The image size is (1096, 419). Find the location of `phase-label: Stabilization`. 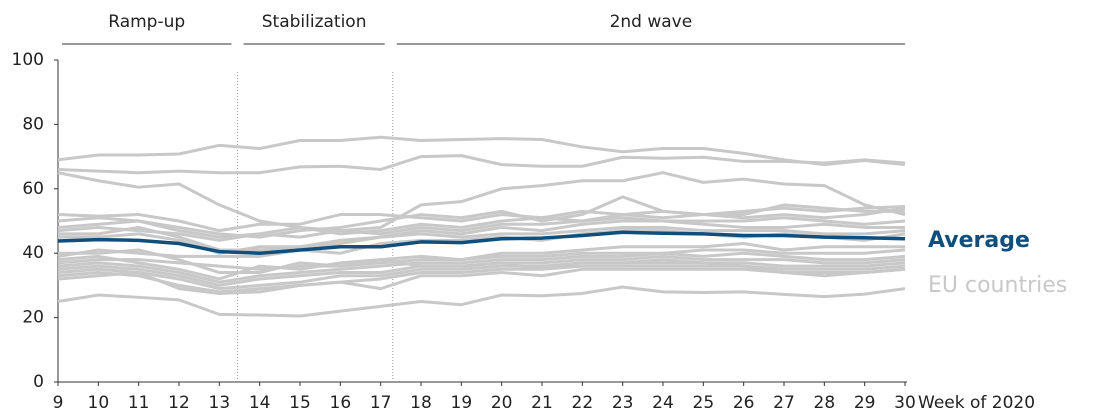

phase-label: Stabilization is located at coordinates (314, 22).